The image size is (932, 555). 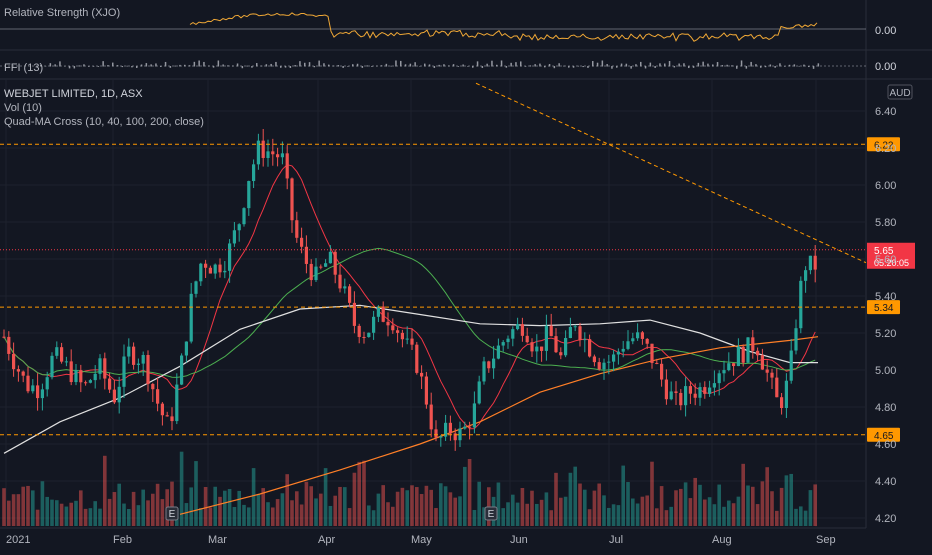 What do you see at coordinates (217, 540) in the screenshot?
I see `time-tick-label: Mar` at bounding box center [217, 540].